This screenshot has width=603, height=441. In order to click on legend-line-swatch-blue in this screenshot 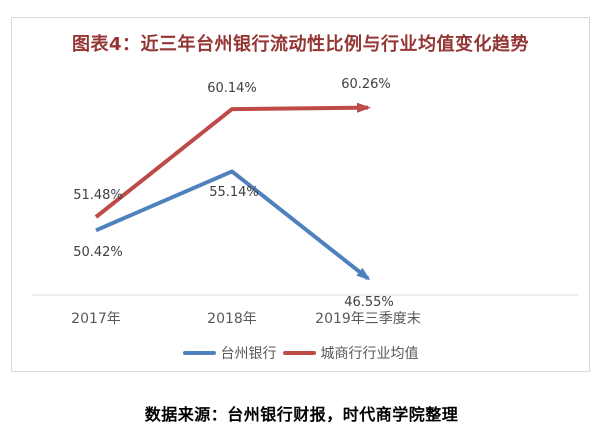, I will do `click(199, 353)`.